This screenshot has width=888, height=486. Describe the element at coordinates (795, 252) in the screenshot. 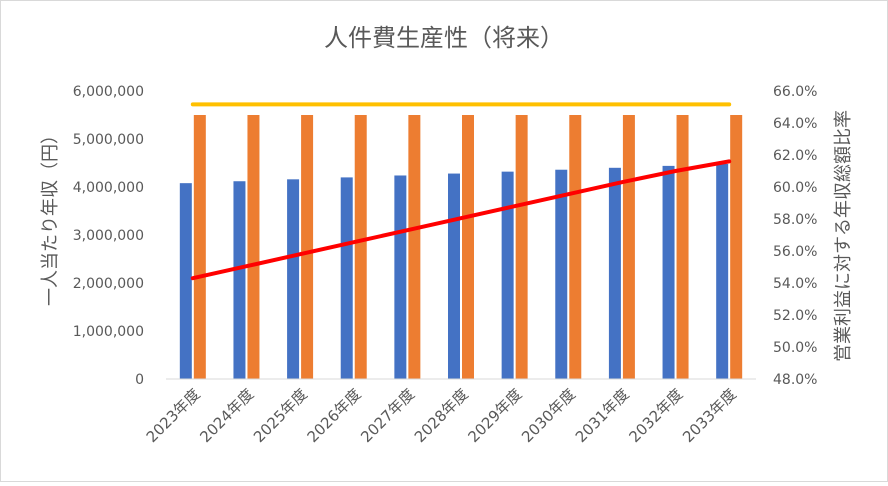

I see `y-right-tick-label: 56.0%` at that location.